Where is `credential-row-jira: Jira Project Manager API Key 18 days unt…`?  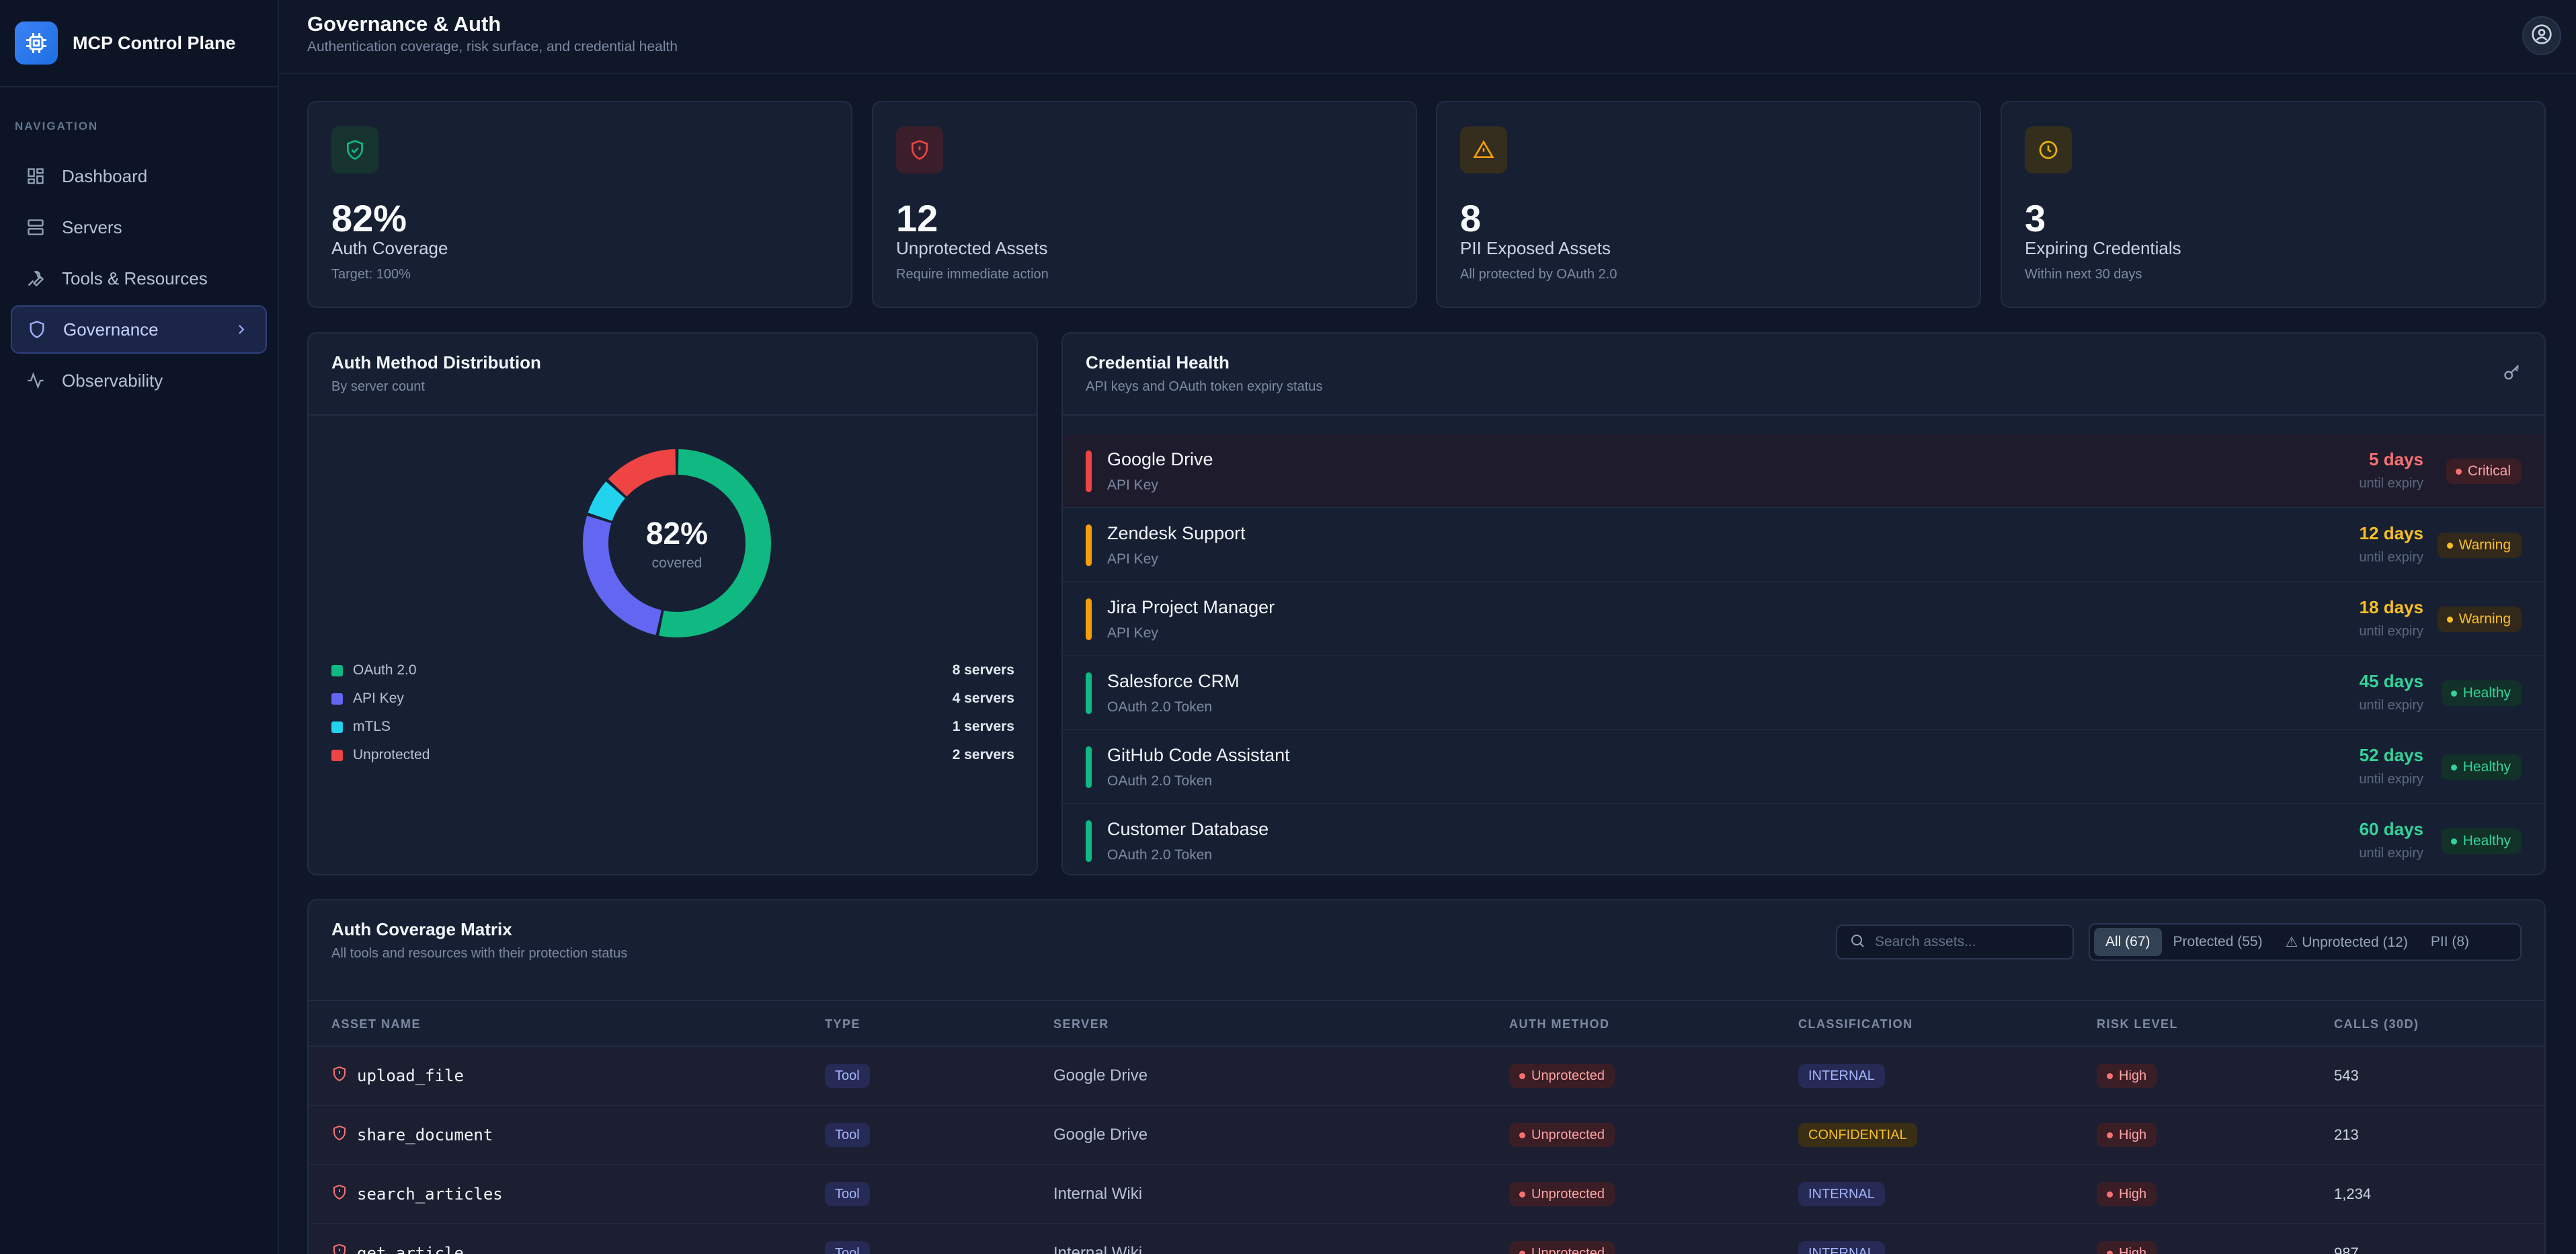
credential-row-jira: Jira Project Manager API Key 18 days unt… is located at coordinates (1803, 619).